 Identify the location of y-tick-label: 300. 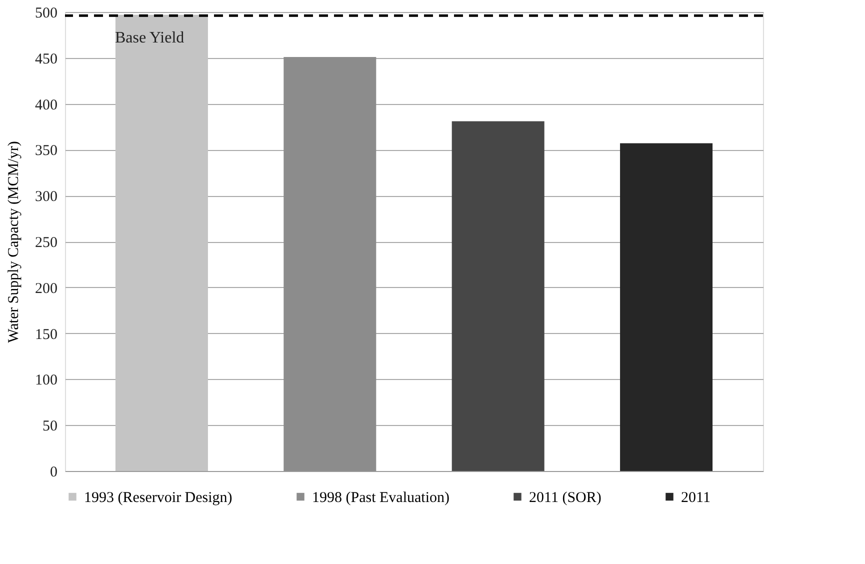
(46, 197).